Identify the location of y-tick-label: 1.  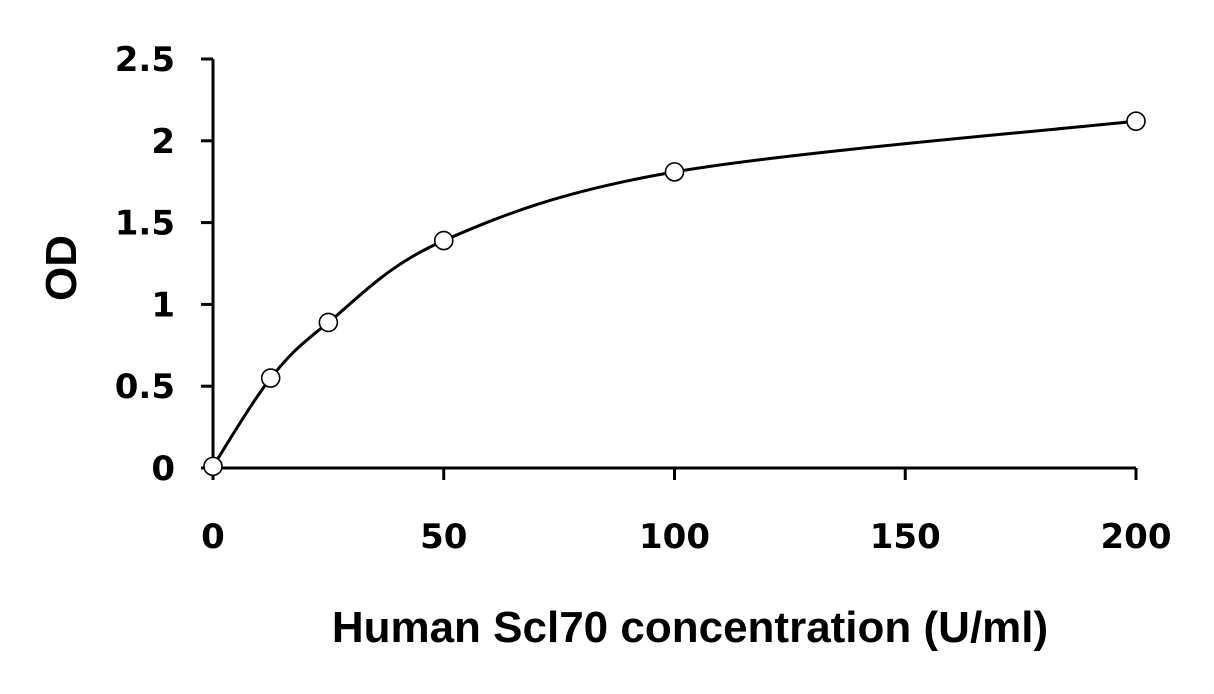
(163, 305).